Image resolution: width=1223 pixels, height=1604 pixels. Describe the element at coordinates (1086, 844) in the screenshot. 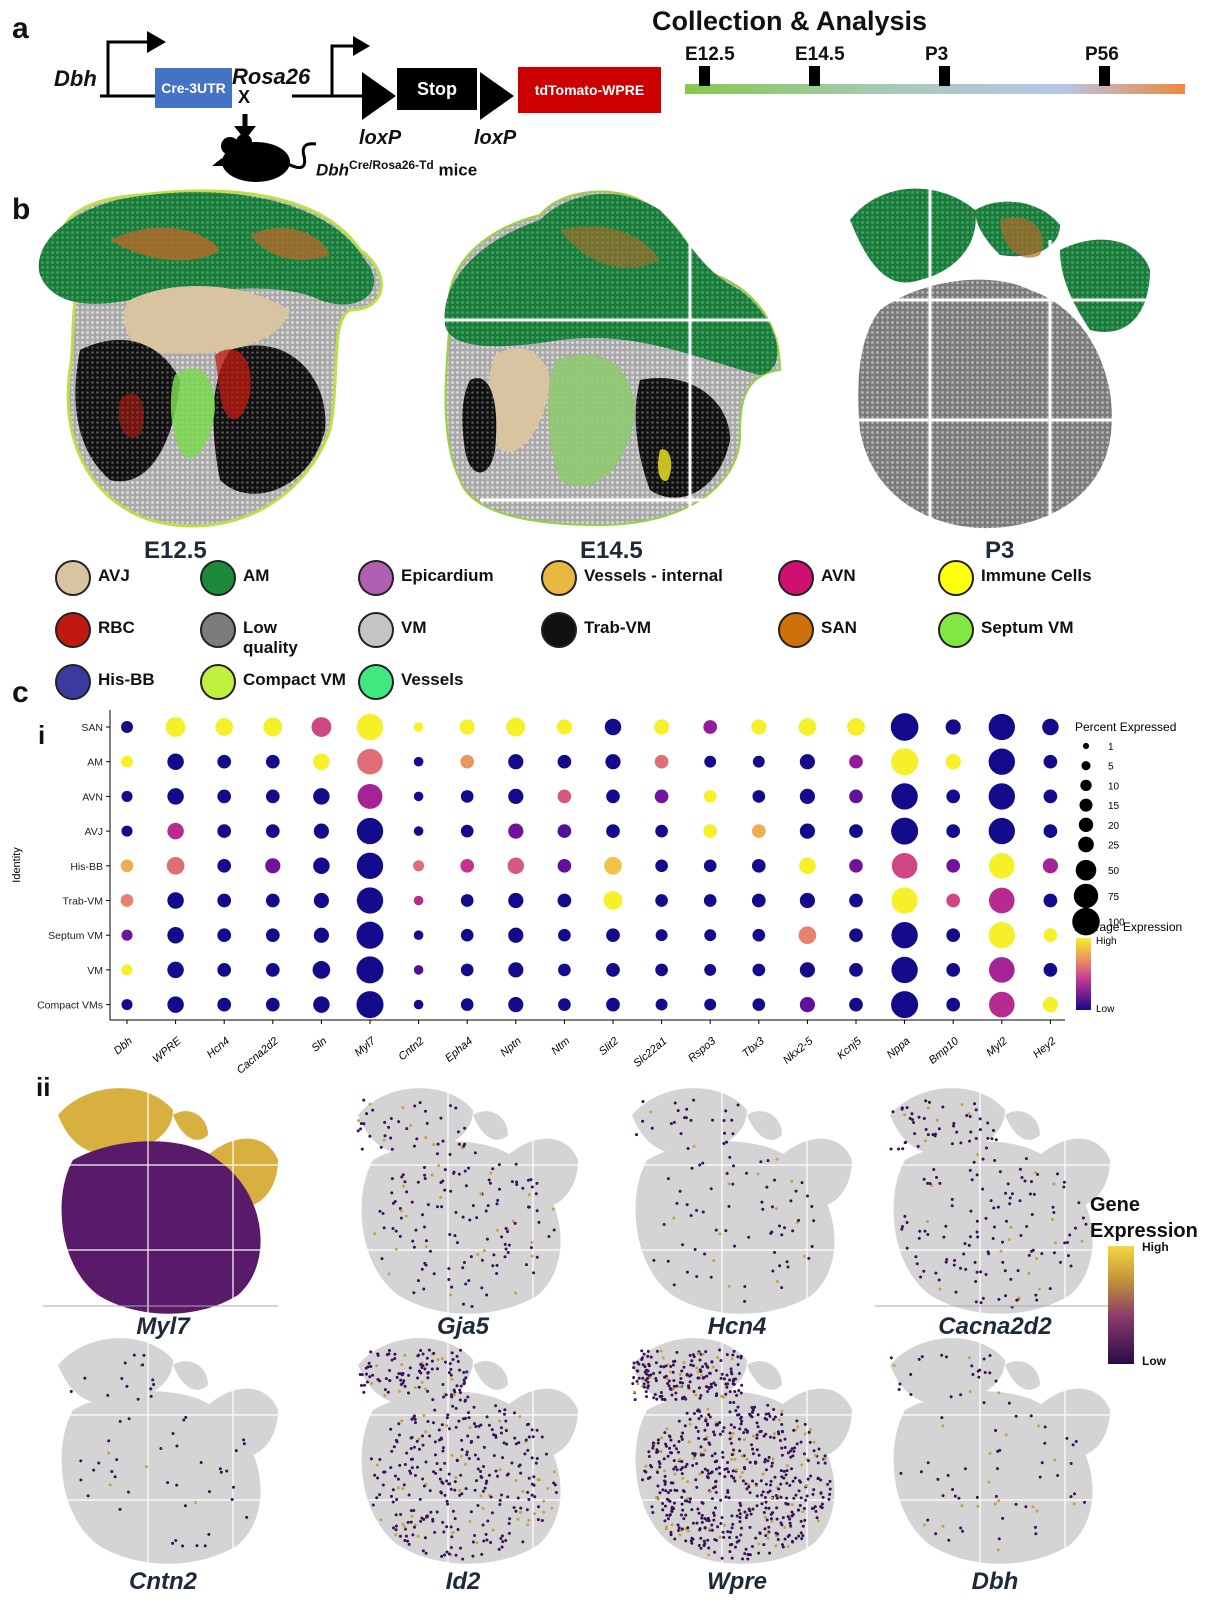

I see `size-legend-dot` at that location.